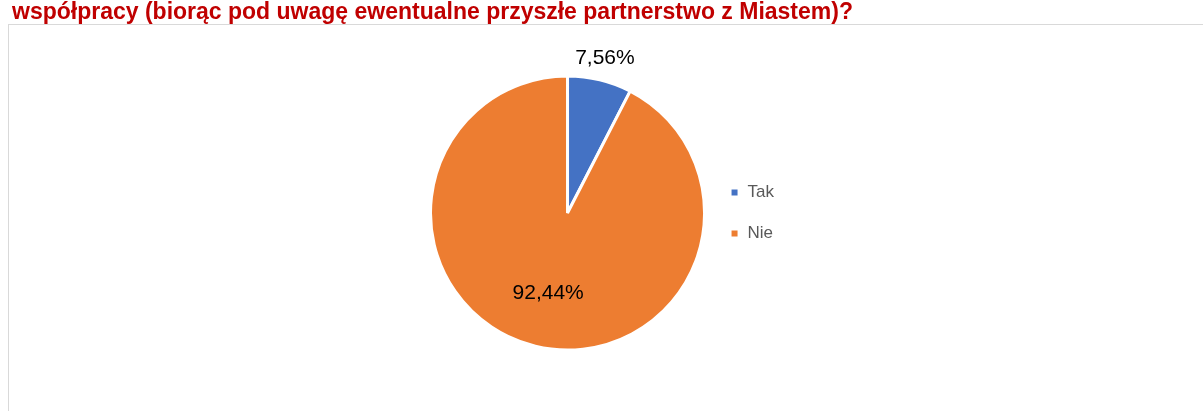 This screenshot has width=1203, height=411. Describe the element at coordinates (548, 291) in the screenshot. I see `data-label: 92,44%` at that location.